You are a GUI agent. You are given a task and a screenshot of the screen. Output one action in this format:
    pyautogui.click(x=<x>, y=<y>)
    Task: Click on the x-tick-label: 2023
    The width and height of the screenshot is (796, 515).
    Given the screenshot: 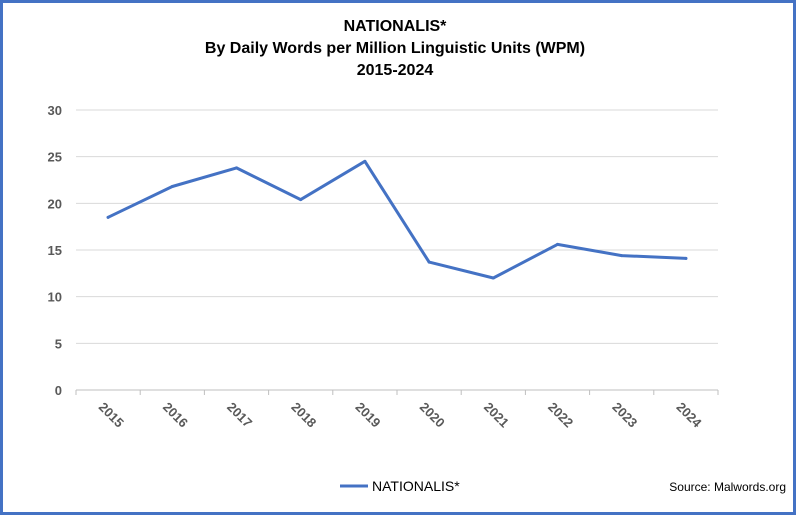 What is the action you would take?
    pyautogui.click(x=624, y=414)
    